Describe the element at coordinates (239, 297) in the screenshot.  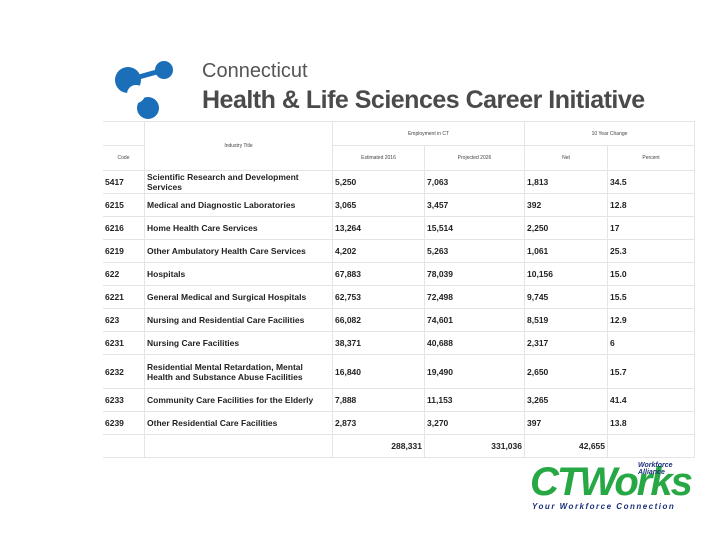
I see `table-cell: General Medical and Surgical Hospitals` at that location.